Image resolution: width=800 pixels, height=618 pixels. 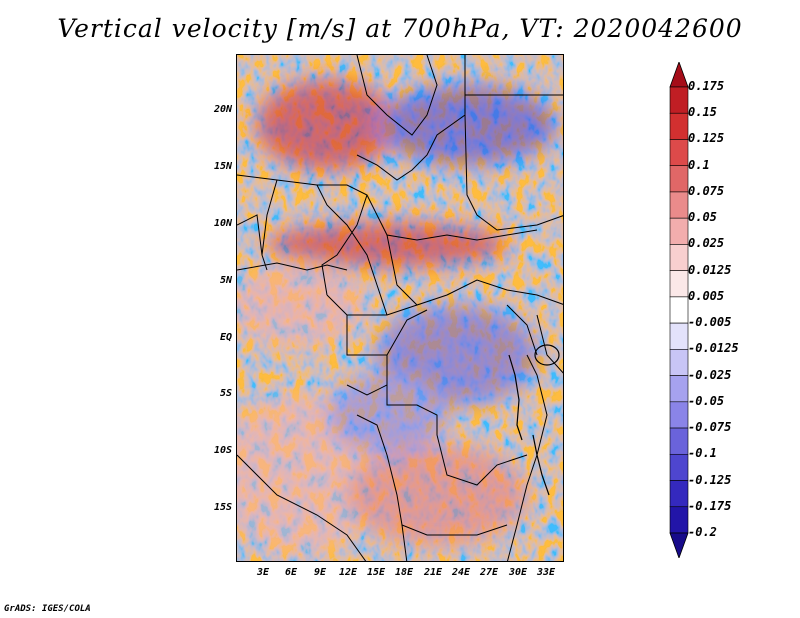 What do you see at coordinates (679, 545) in the screenshot?
I see `colorbar-bottom-arrow` at bounding box center [679, 545].